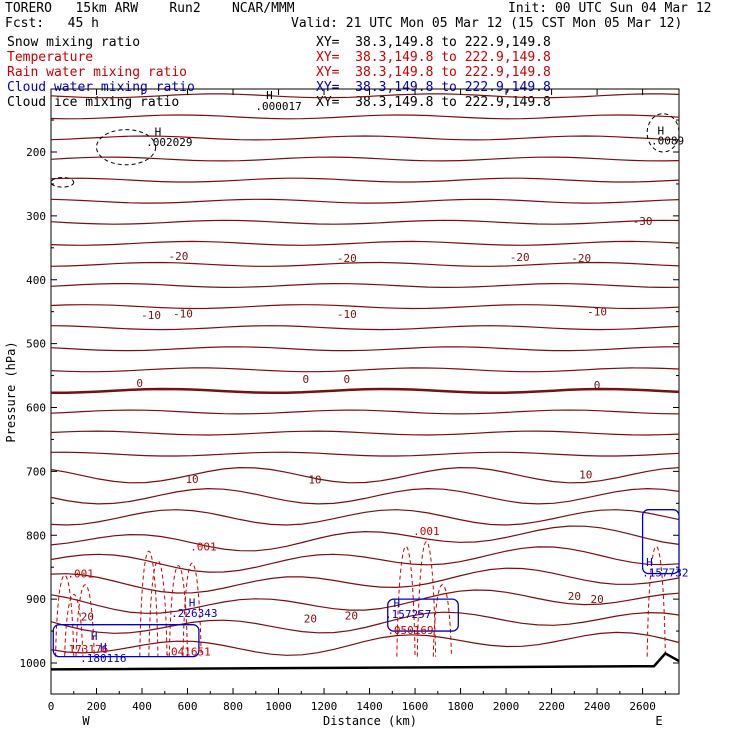 This screenshot has width=740, height=740. I want to click on x-tick-label: 800, so click(233, 706).